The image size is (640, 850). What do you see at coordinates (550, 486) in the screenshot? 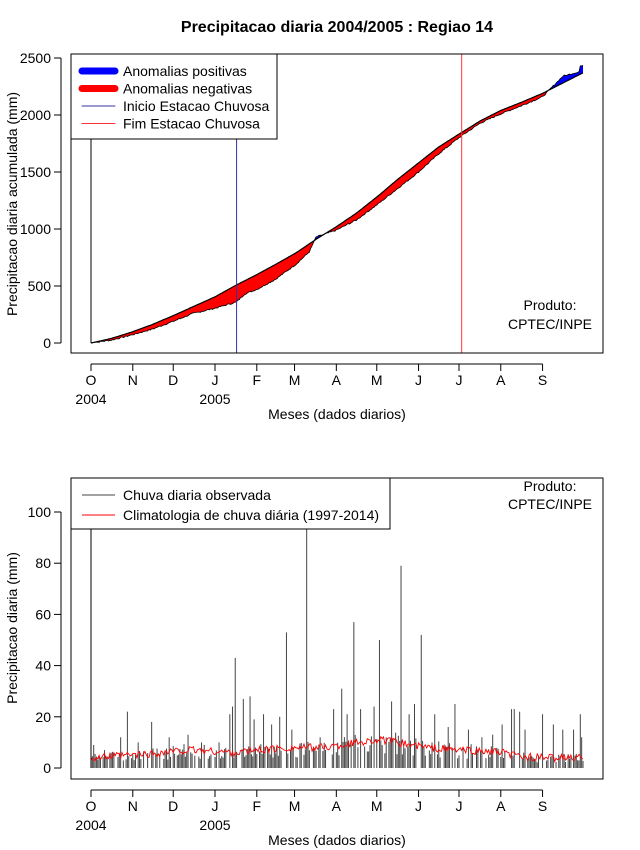
I see `annotation2-line-1: Produto:` at bounding box center [550, 486].